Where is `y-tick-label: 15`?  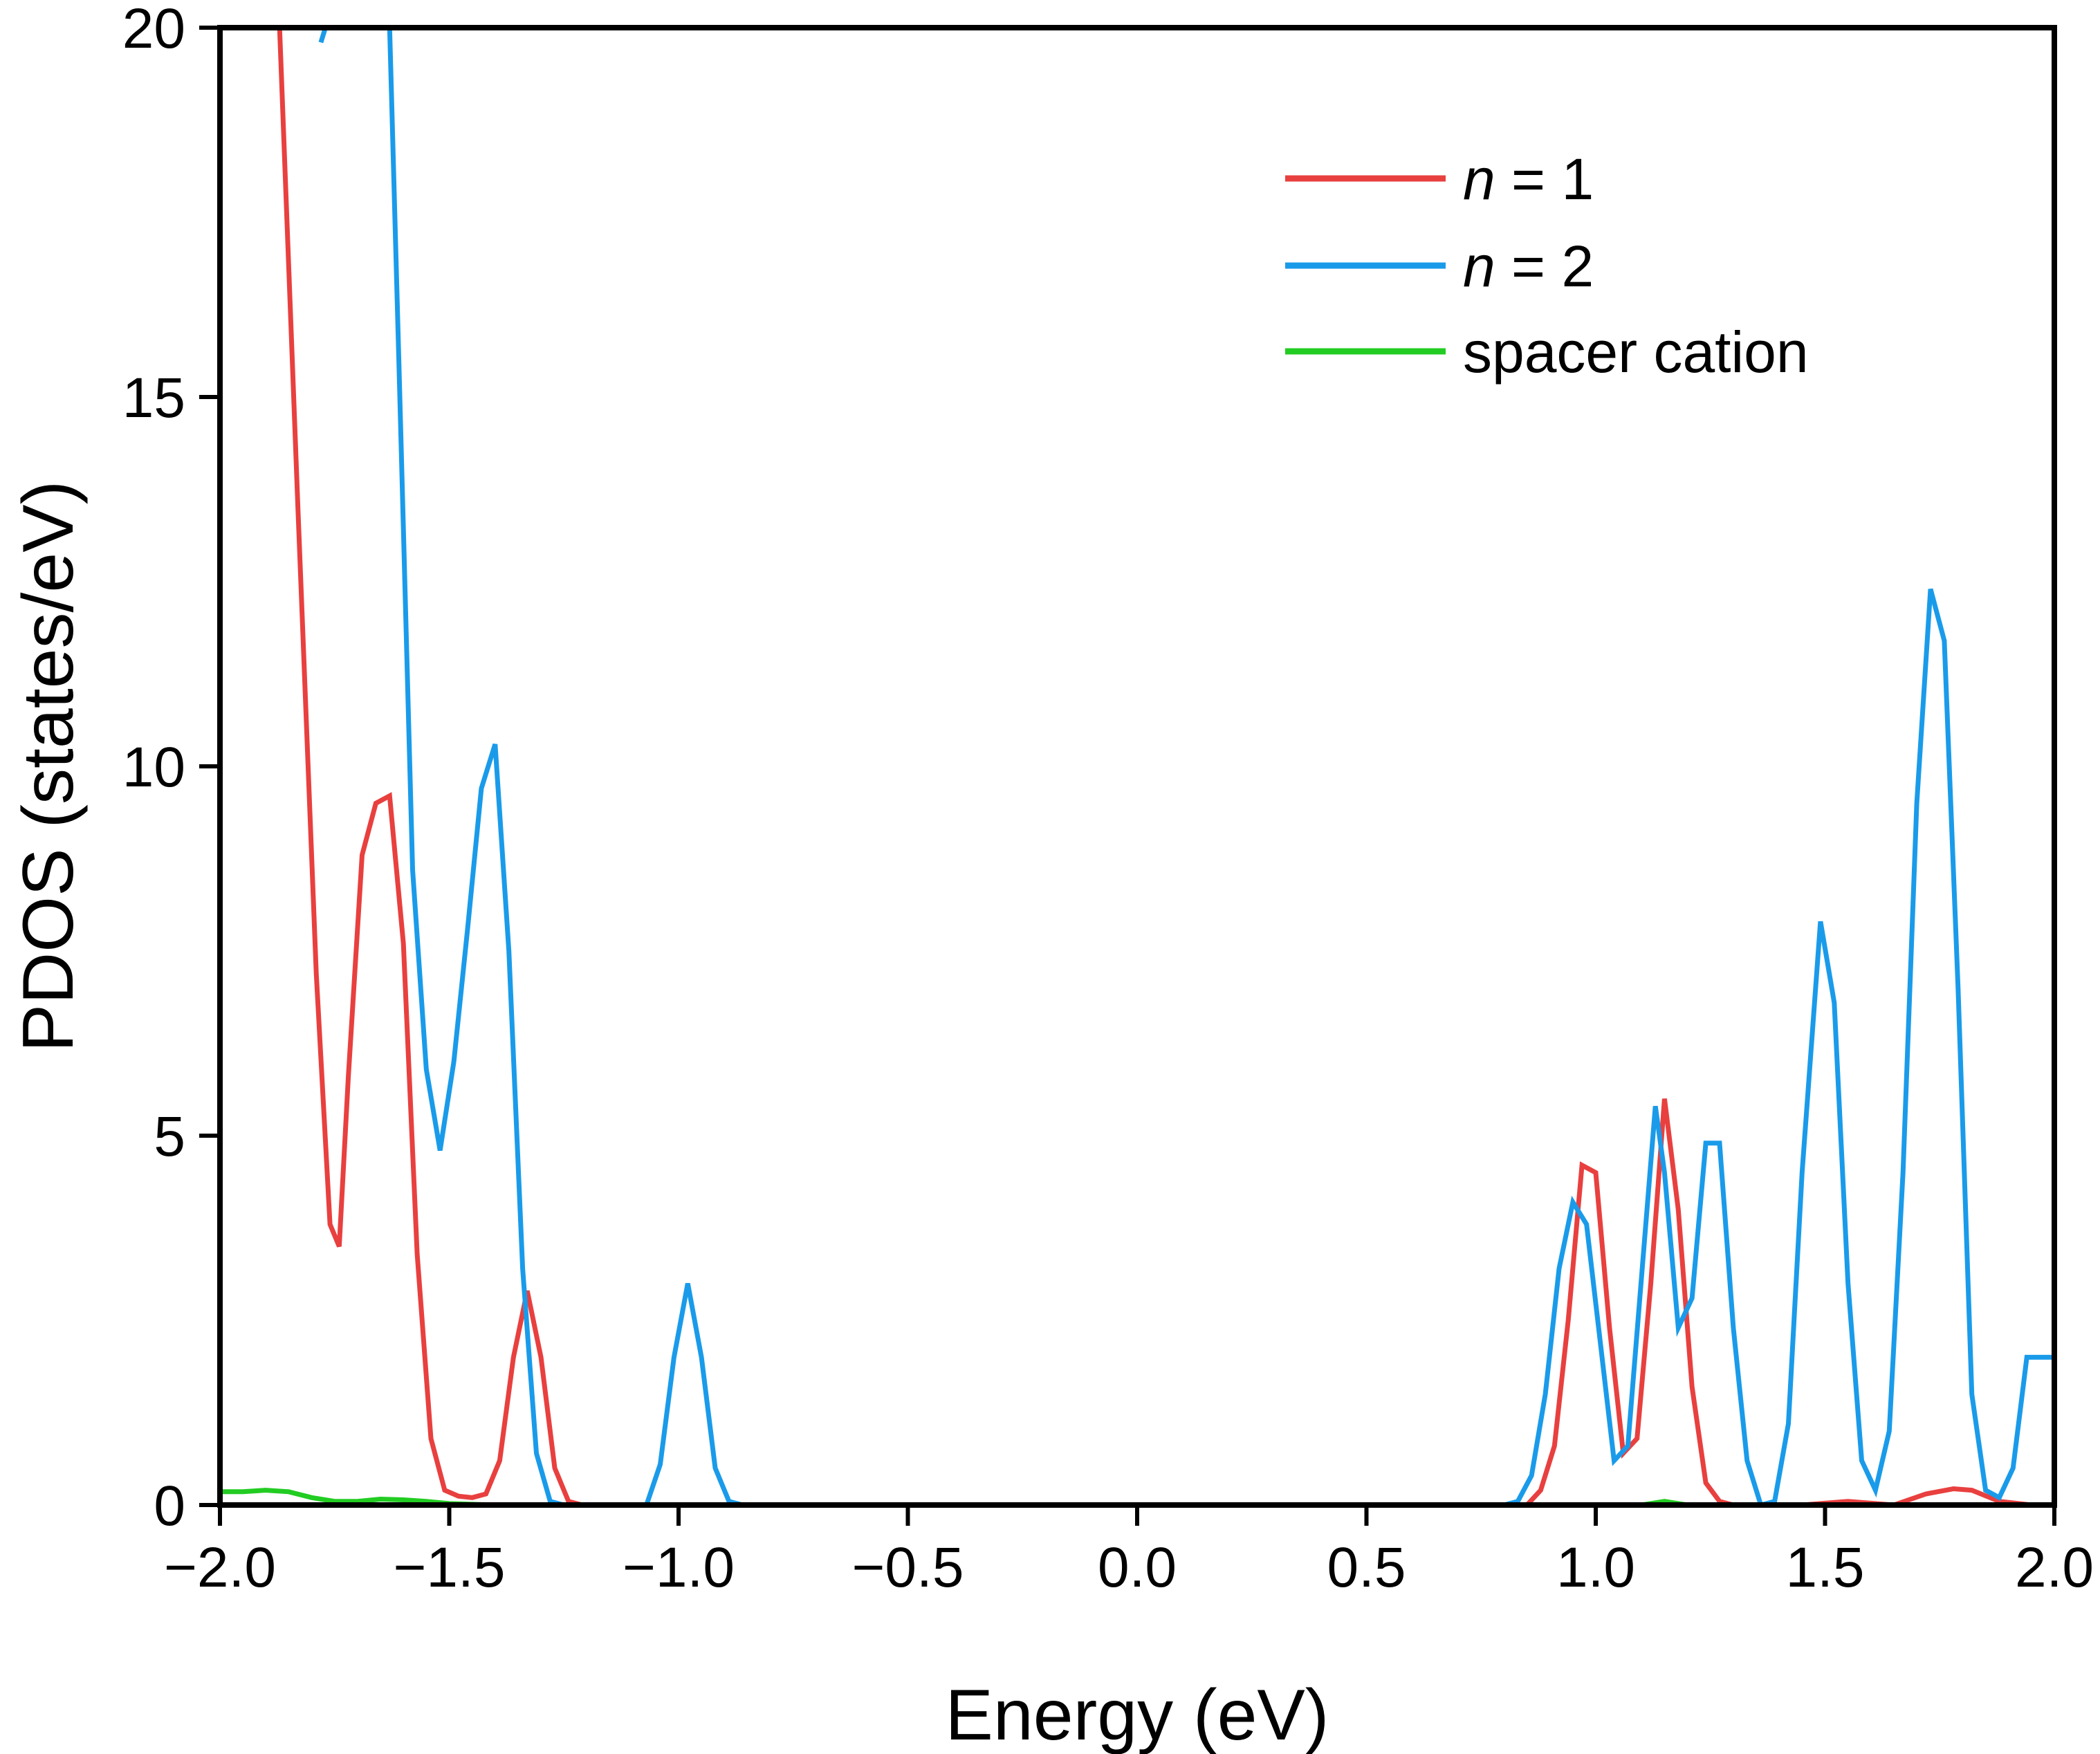
y-tick-label: 15 is located at coordinates (153, 398).